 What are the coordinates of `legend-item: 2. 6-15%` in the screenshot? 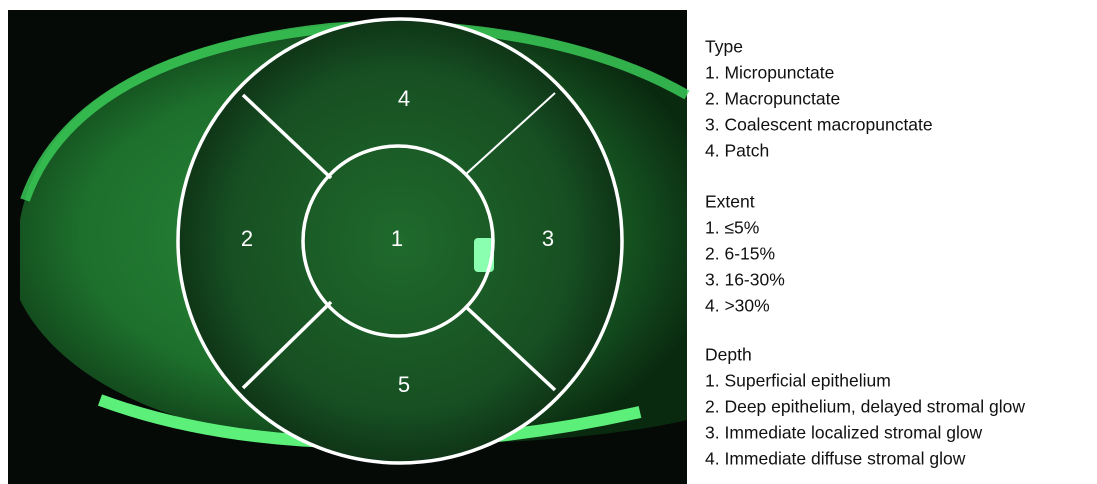 It's located at (740, 254).